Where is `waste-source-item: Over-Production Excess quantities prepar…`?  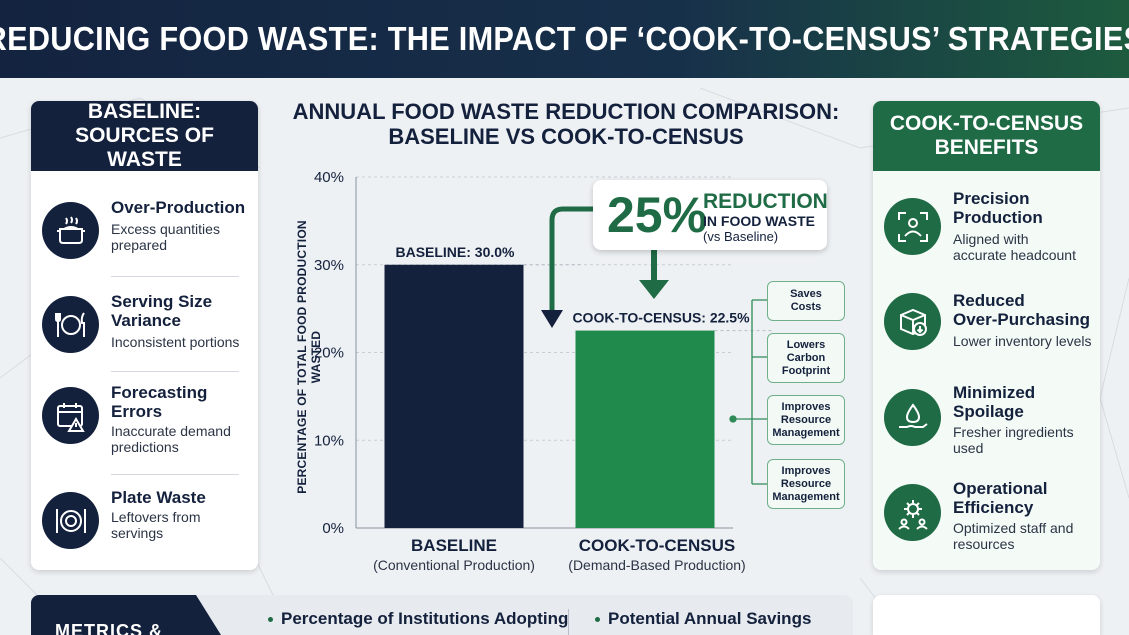 waste-source-item: Over-Production Excess quantities prepar… is located at coordinates (147, 241).